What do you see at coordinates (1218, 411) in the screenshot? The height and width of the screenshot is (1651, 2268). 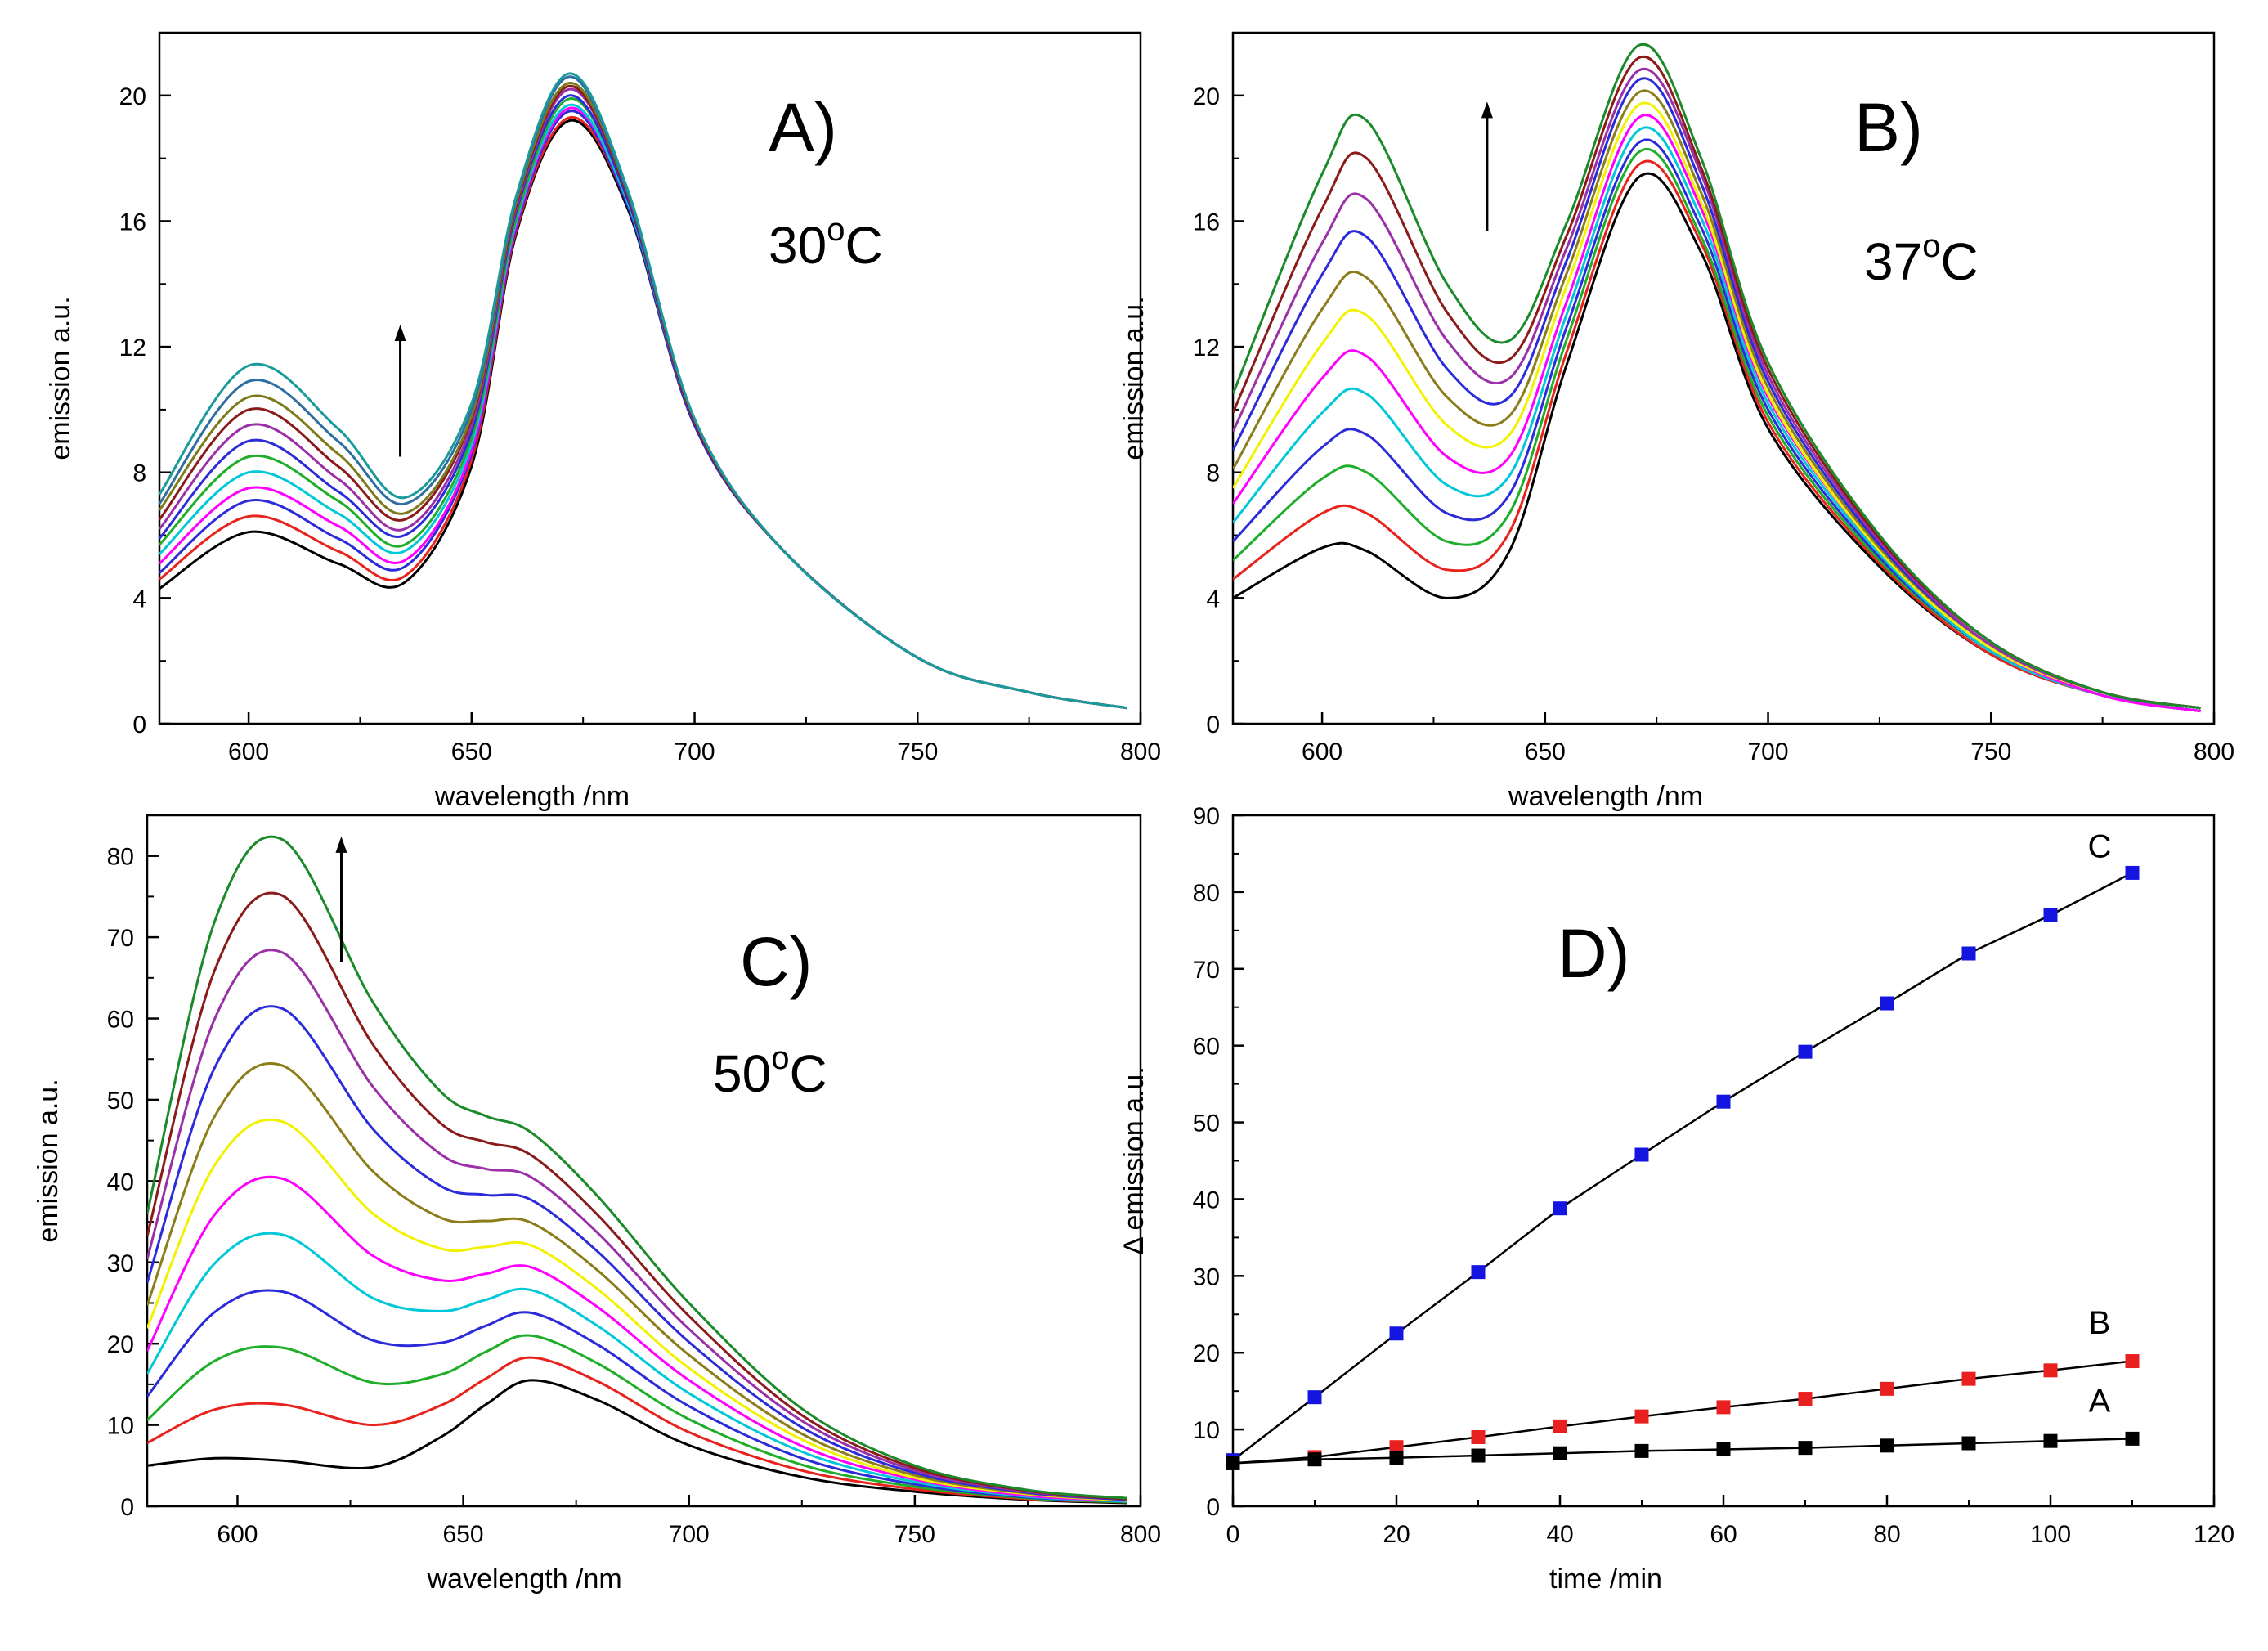 I see `chart-b-y-axis: 0 4 8 12 16 20` at bounding box center [1218, 411].